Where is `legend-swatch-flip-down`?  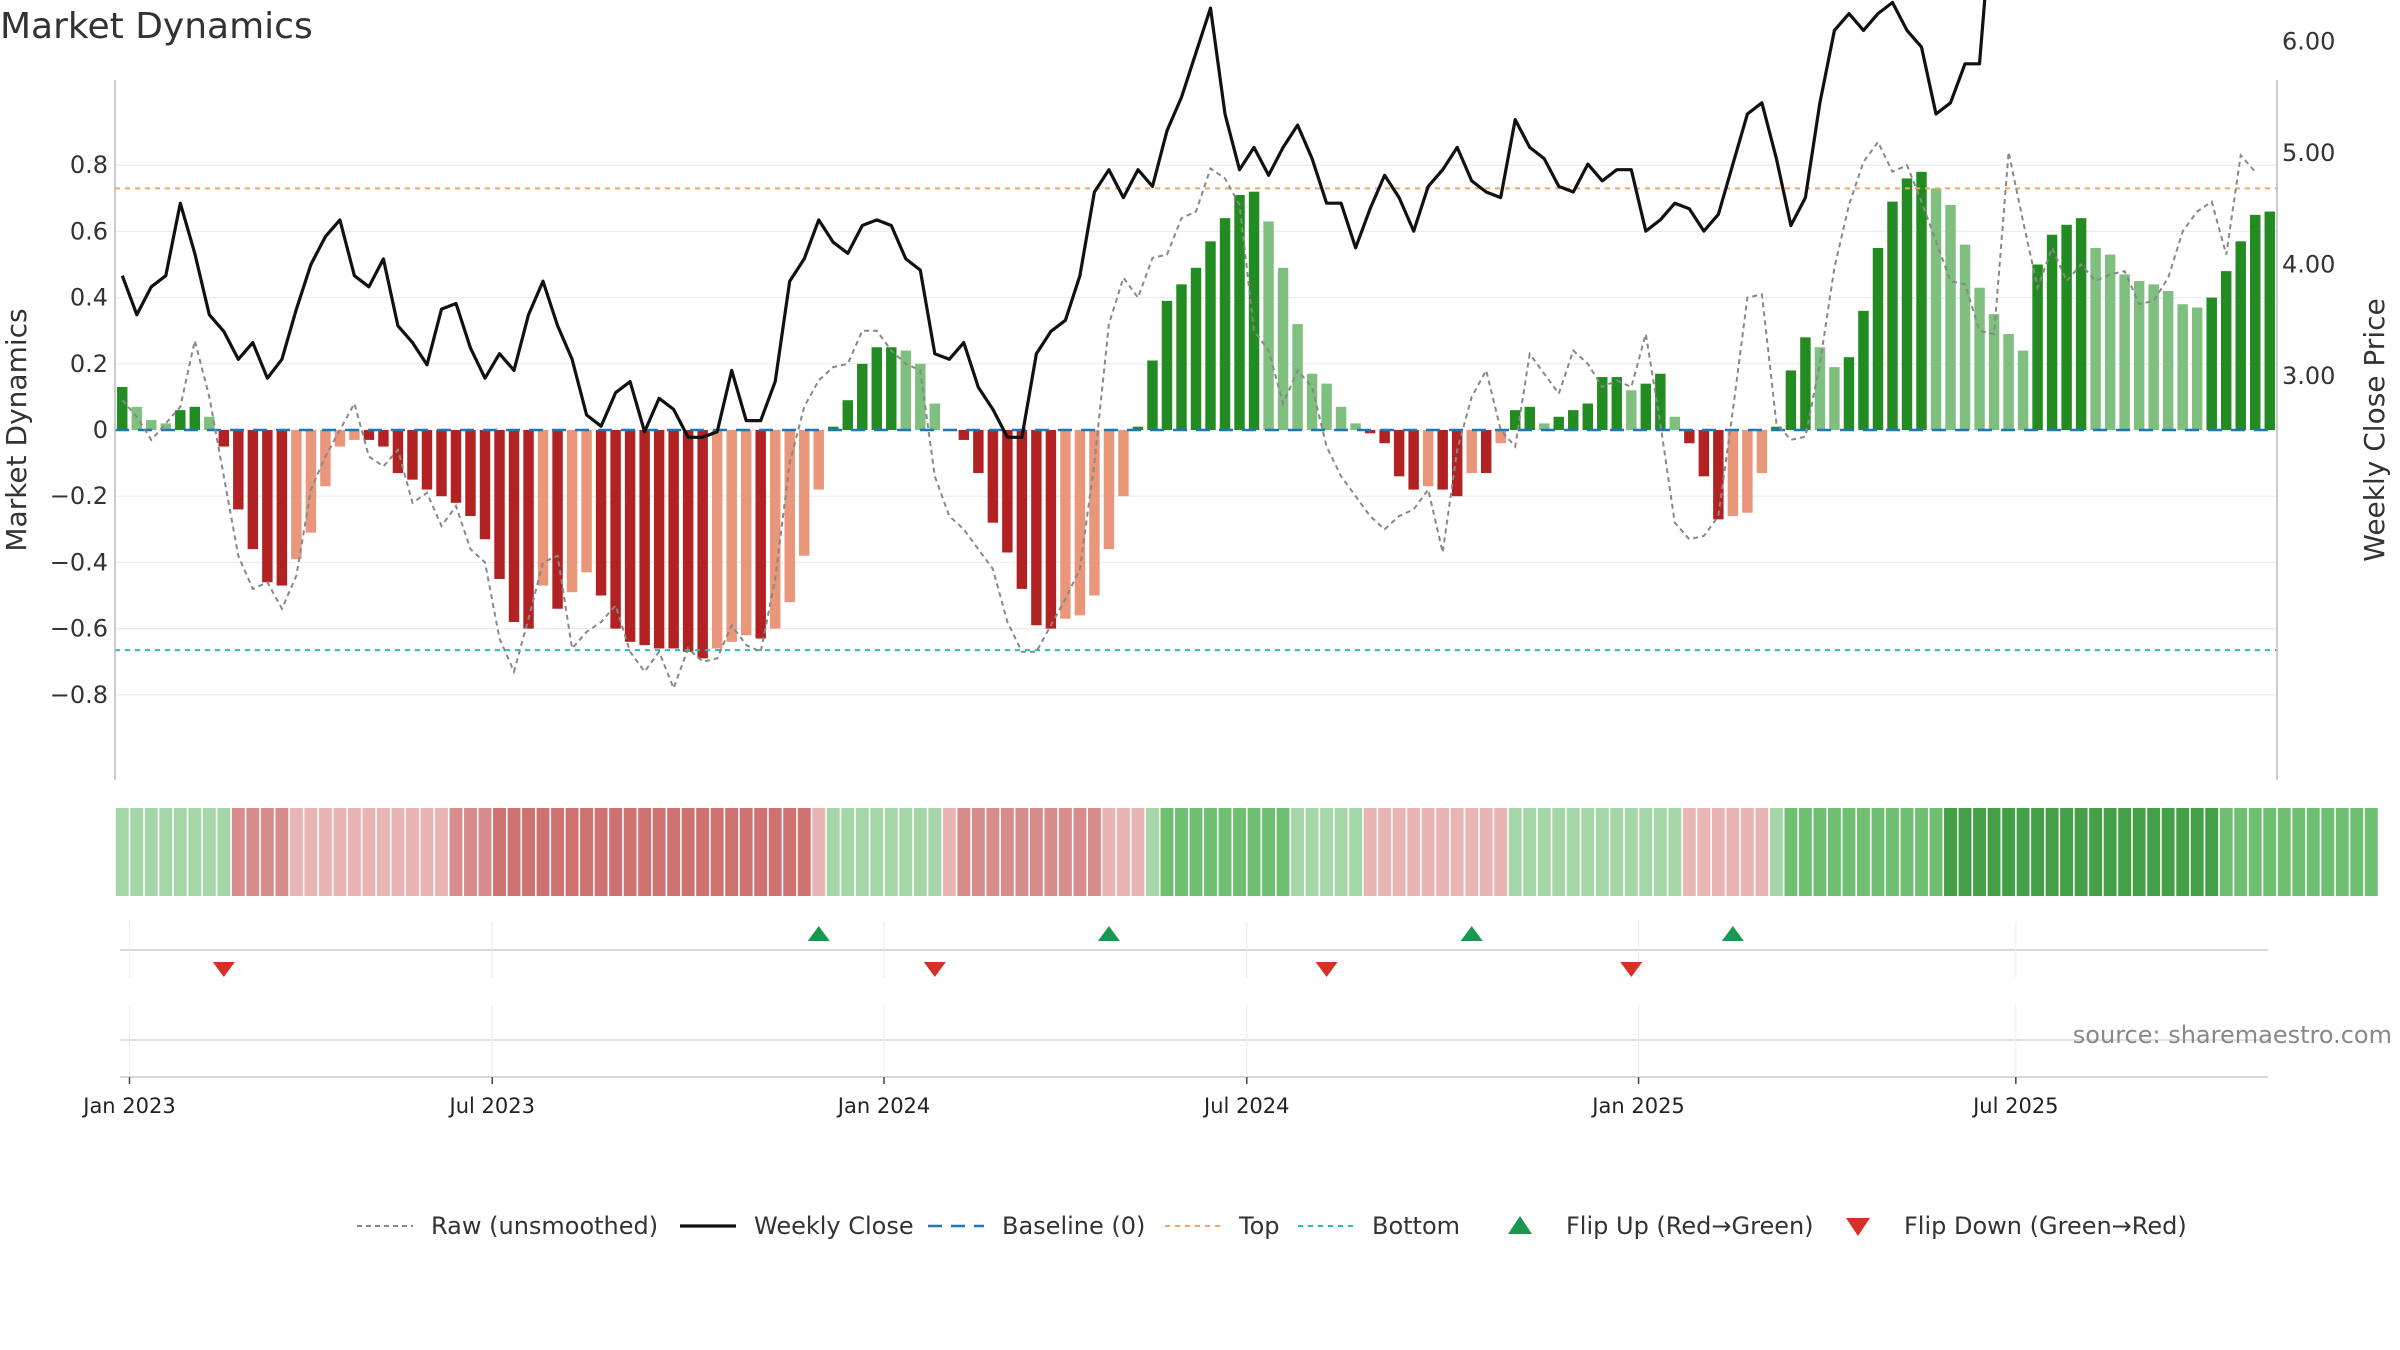 legend-swatch-flip-down is located at coordinates (1858, 1227).